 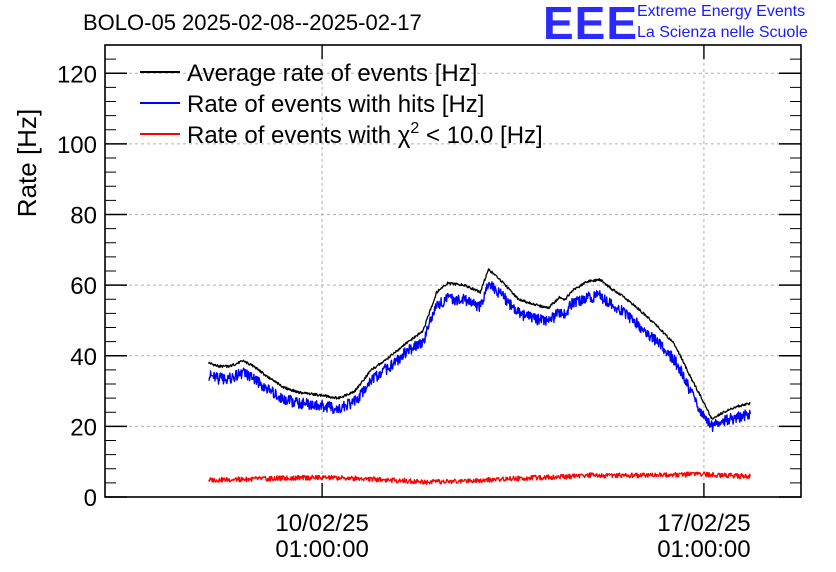 What do you see at coordinates (83, 427) in the screenshot?
I see `y-tick-label: 20` at bounding box center [83, 427].